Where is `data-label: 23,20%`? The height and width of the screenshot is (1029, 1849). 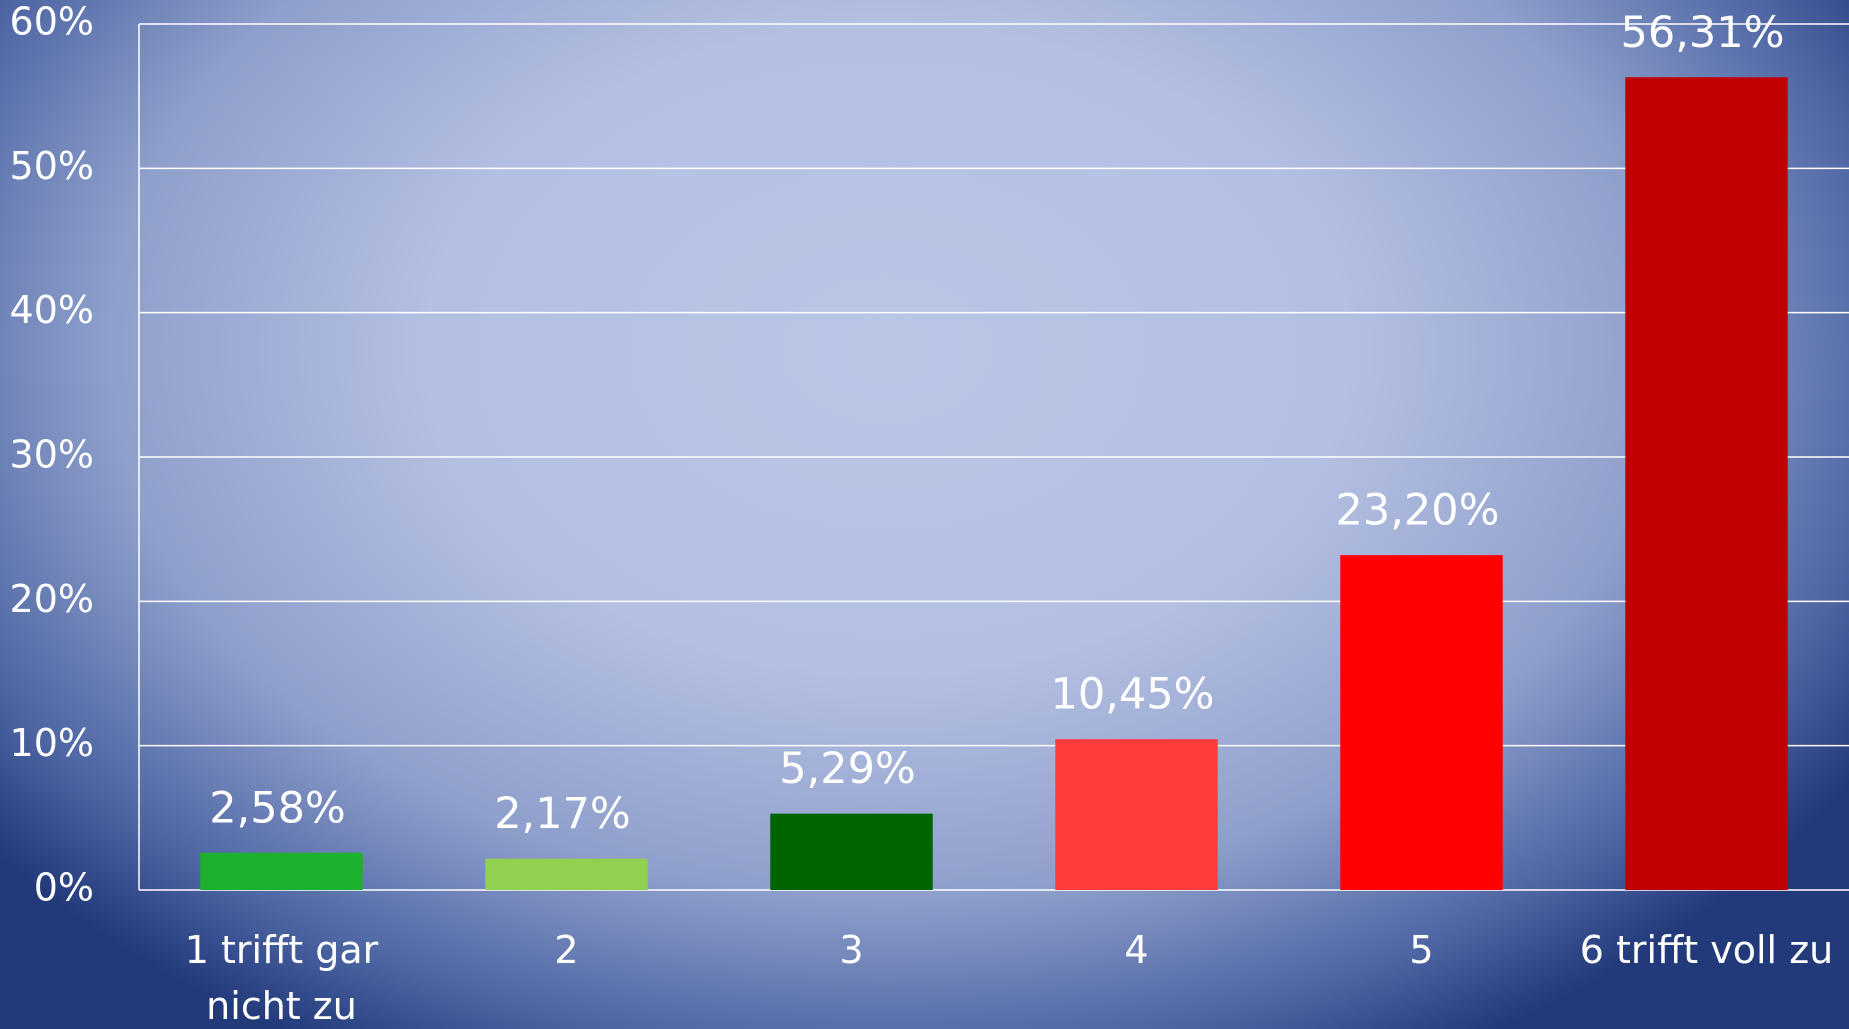 data-label: 23,20% is located at coordinates (1418, 511).